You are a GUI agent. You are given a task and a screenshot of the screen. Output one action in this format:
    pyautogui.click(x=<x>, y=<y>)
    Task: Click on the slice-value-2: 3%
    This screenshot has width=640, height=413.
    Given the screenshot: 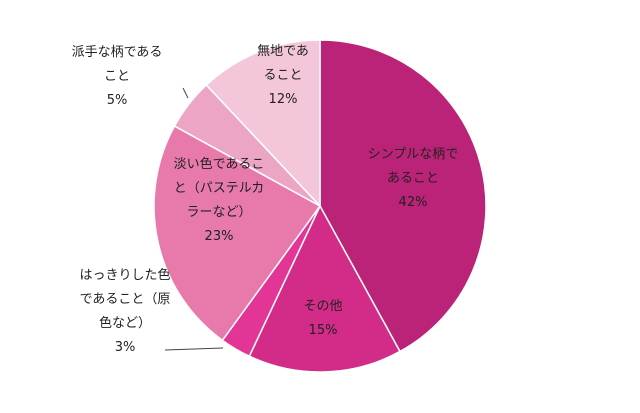 What is the action you would take?
    pyautogui.click(x=125, y=347)
    